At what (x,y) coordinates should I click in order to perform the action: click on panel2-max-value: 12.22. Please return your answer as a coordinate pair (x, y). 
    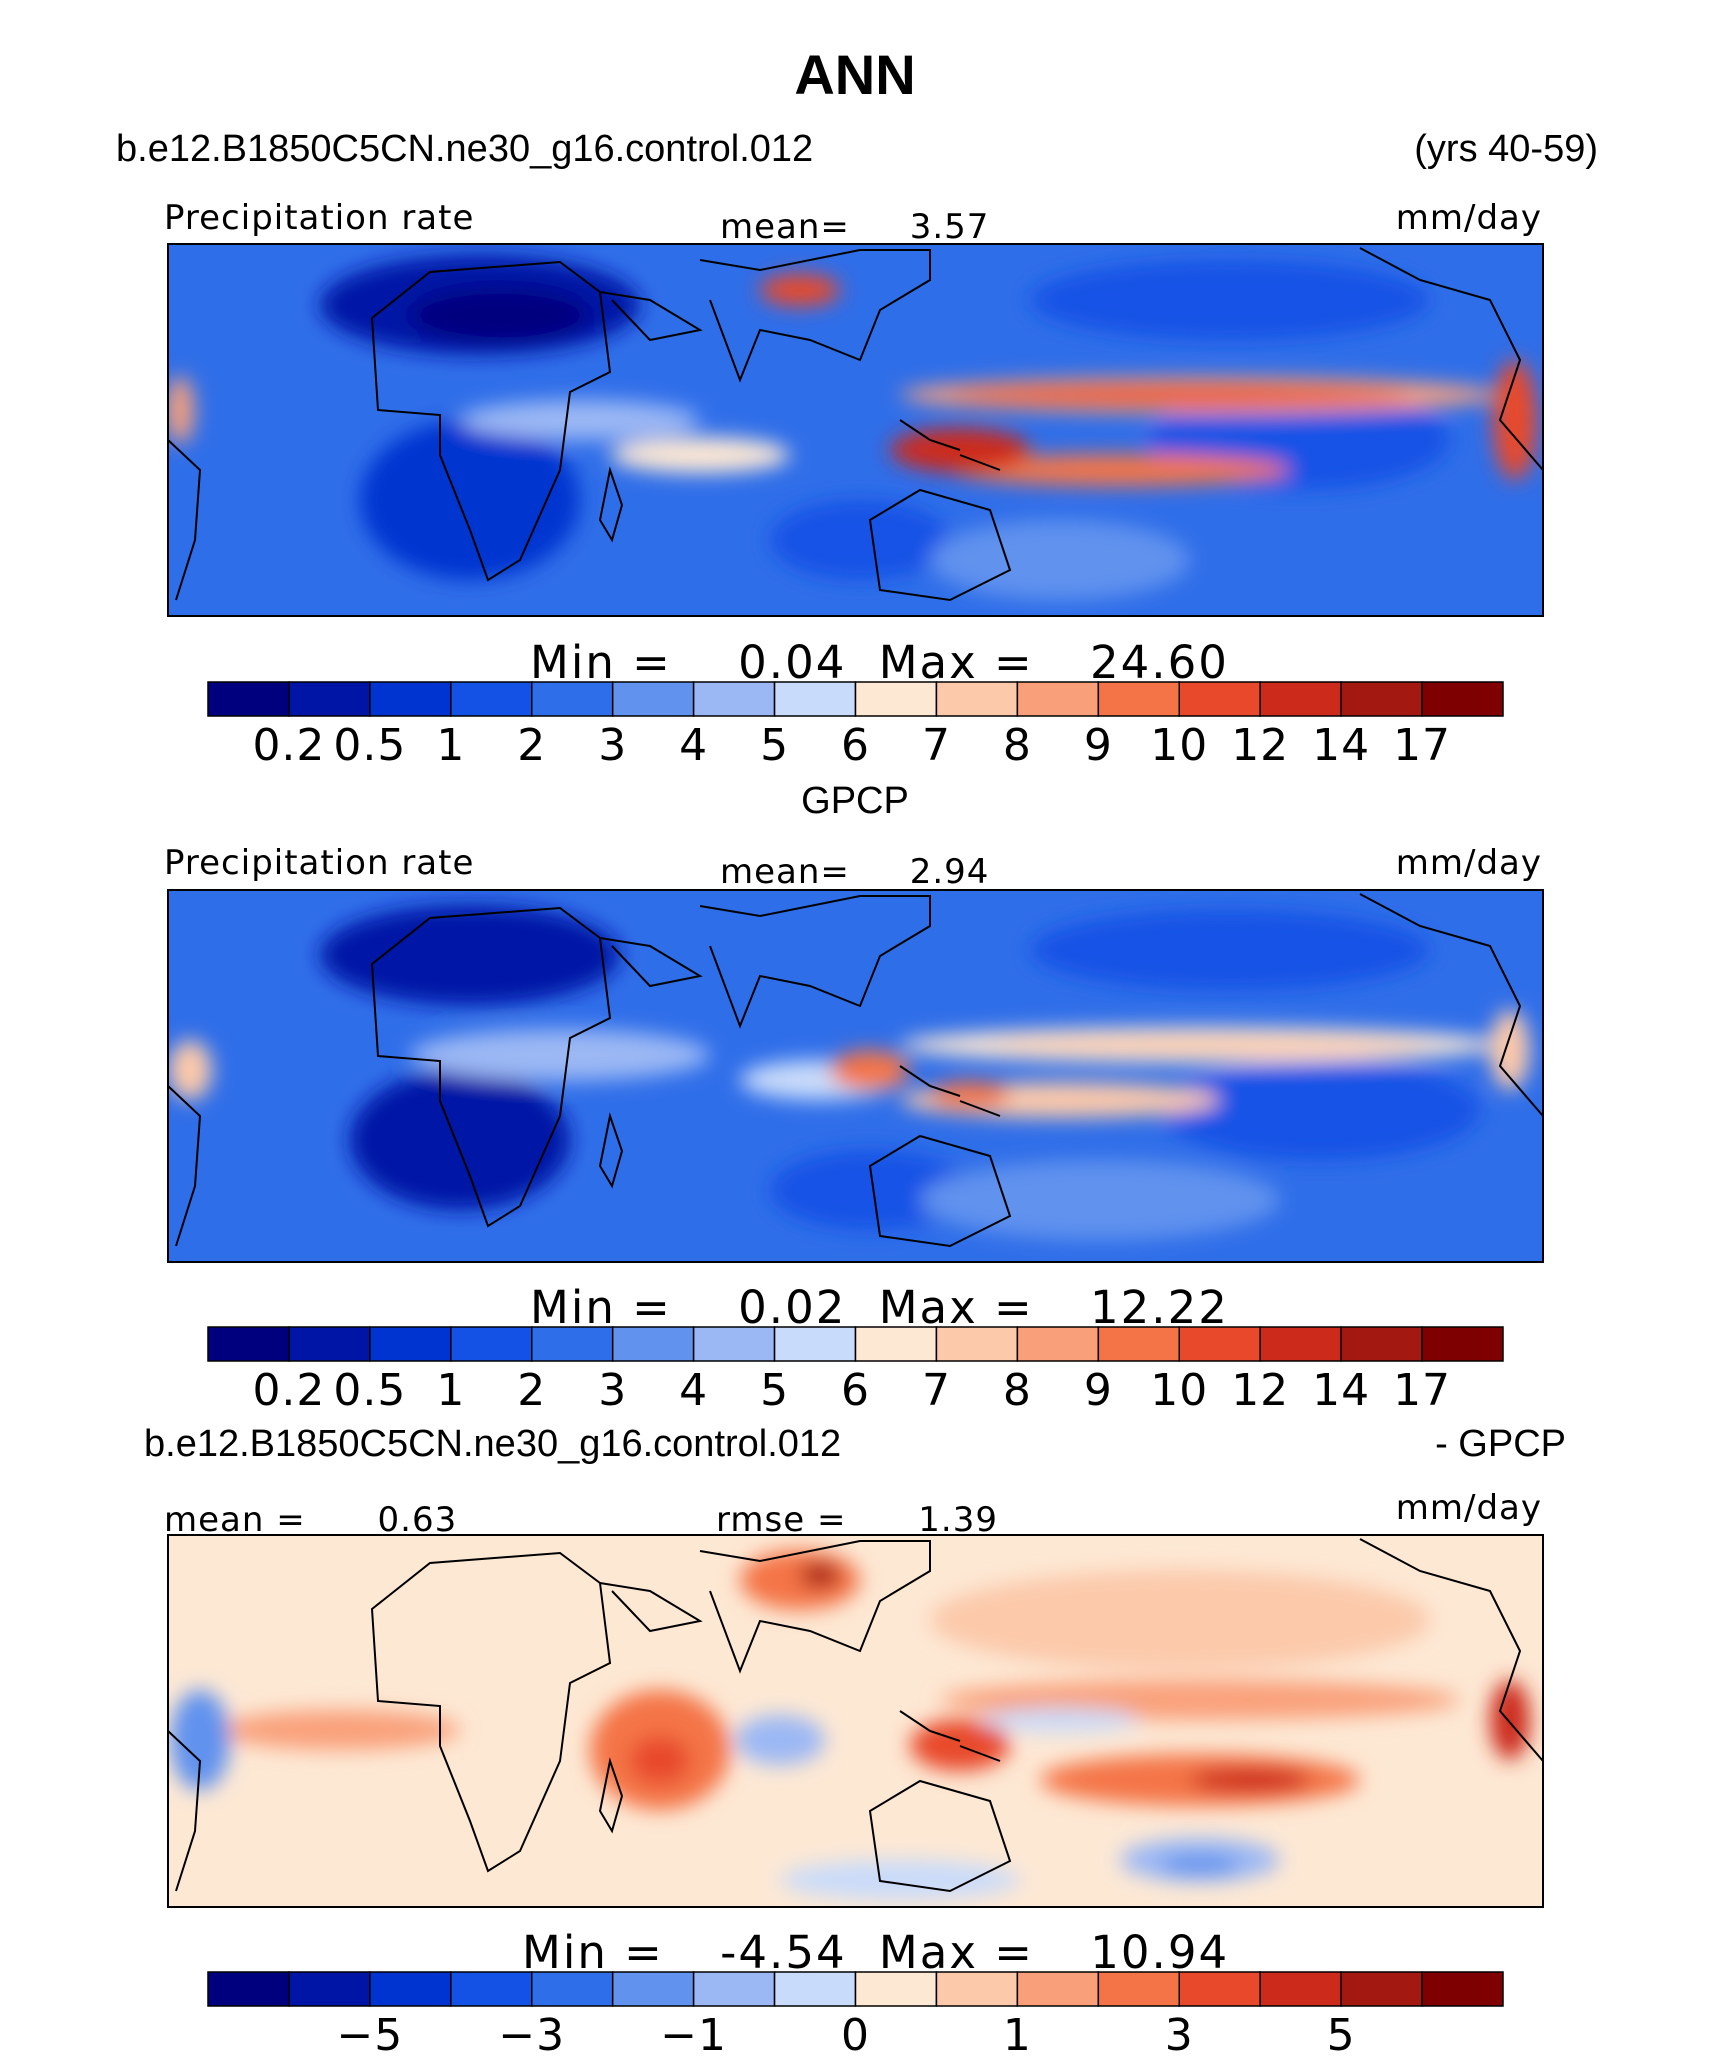
    Looking at the image, I should click on (1159, 1307).